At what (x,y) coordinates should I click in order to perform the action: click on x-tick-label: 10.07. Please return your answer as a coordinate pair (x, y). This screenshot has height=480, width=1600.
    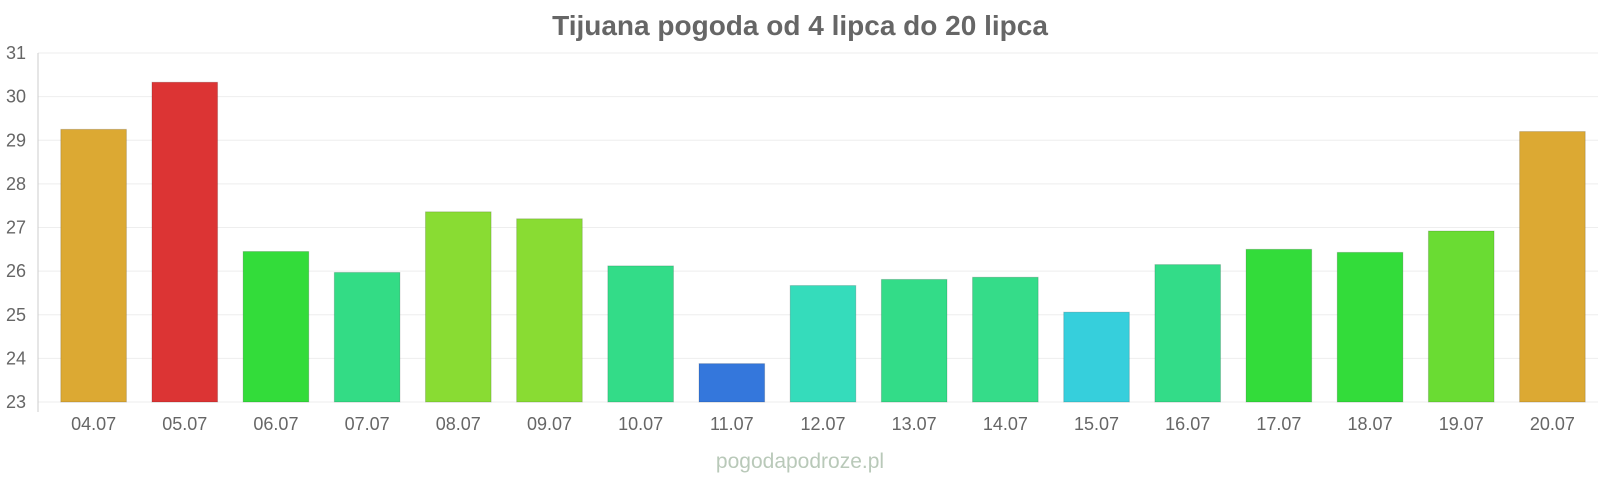
    Looking at the image, I should click on (640, 424).